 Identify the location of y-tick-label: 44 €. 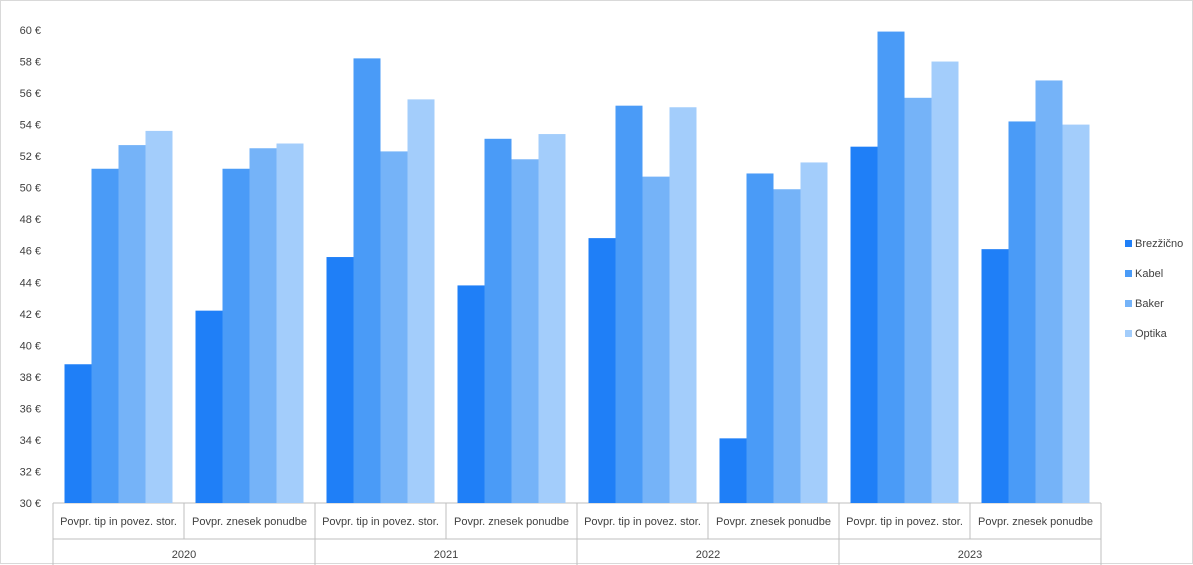
(30, 283).